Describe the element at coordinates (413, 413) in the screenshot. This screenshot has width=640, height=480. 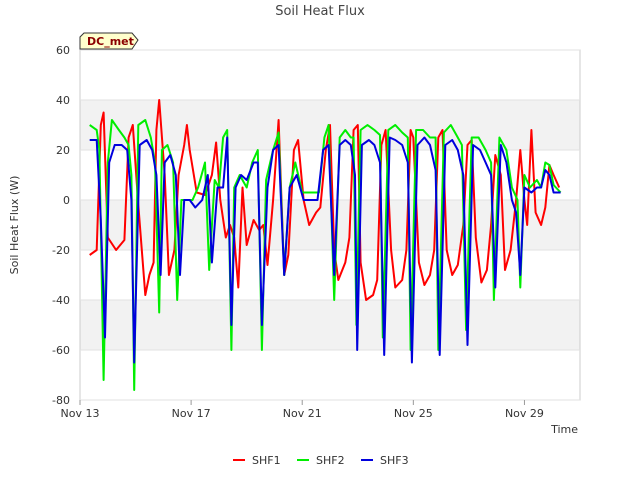
I see `x-tick-label: Nov 25` at that location.